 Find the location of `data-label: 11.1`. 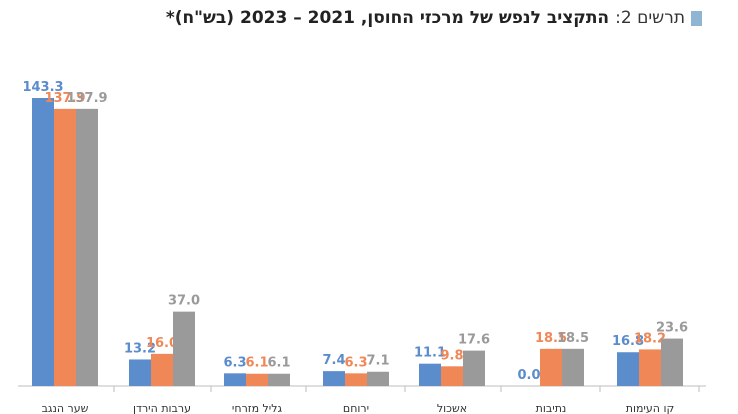

data-label: 11.1 is located at coordinates (430, 353).